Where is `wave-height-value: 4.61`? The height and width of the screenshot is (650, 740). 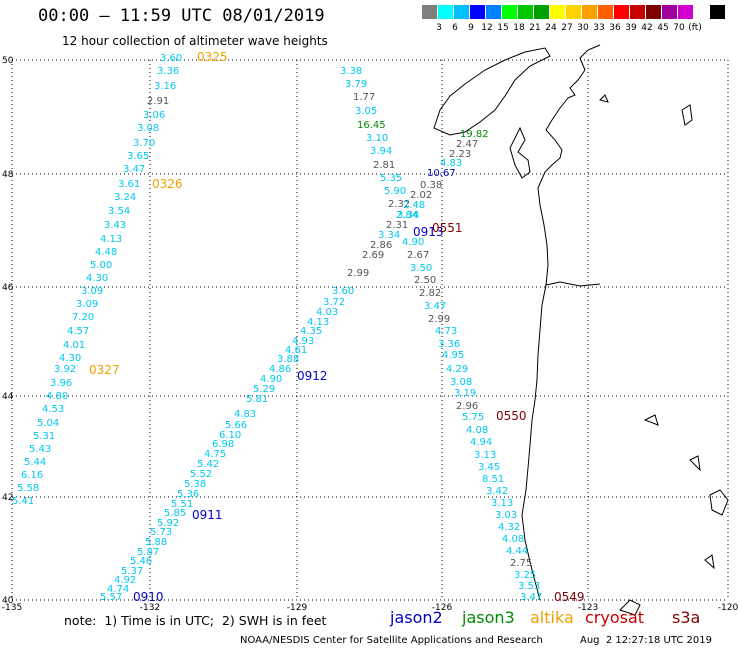 wave-height-value: 4.61 is located at coordinates (296, 350).